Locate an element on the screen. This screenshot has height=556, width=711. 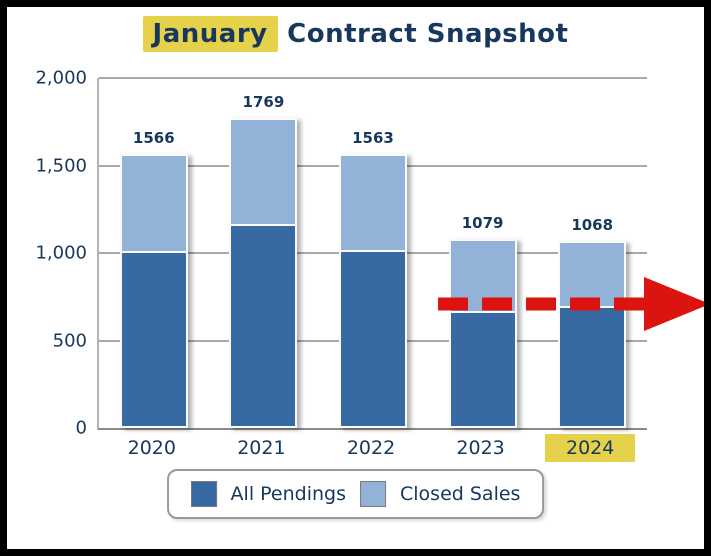
y-tick-label: 0 is located at coordinates (81, 428).